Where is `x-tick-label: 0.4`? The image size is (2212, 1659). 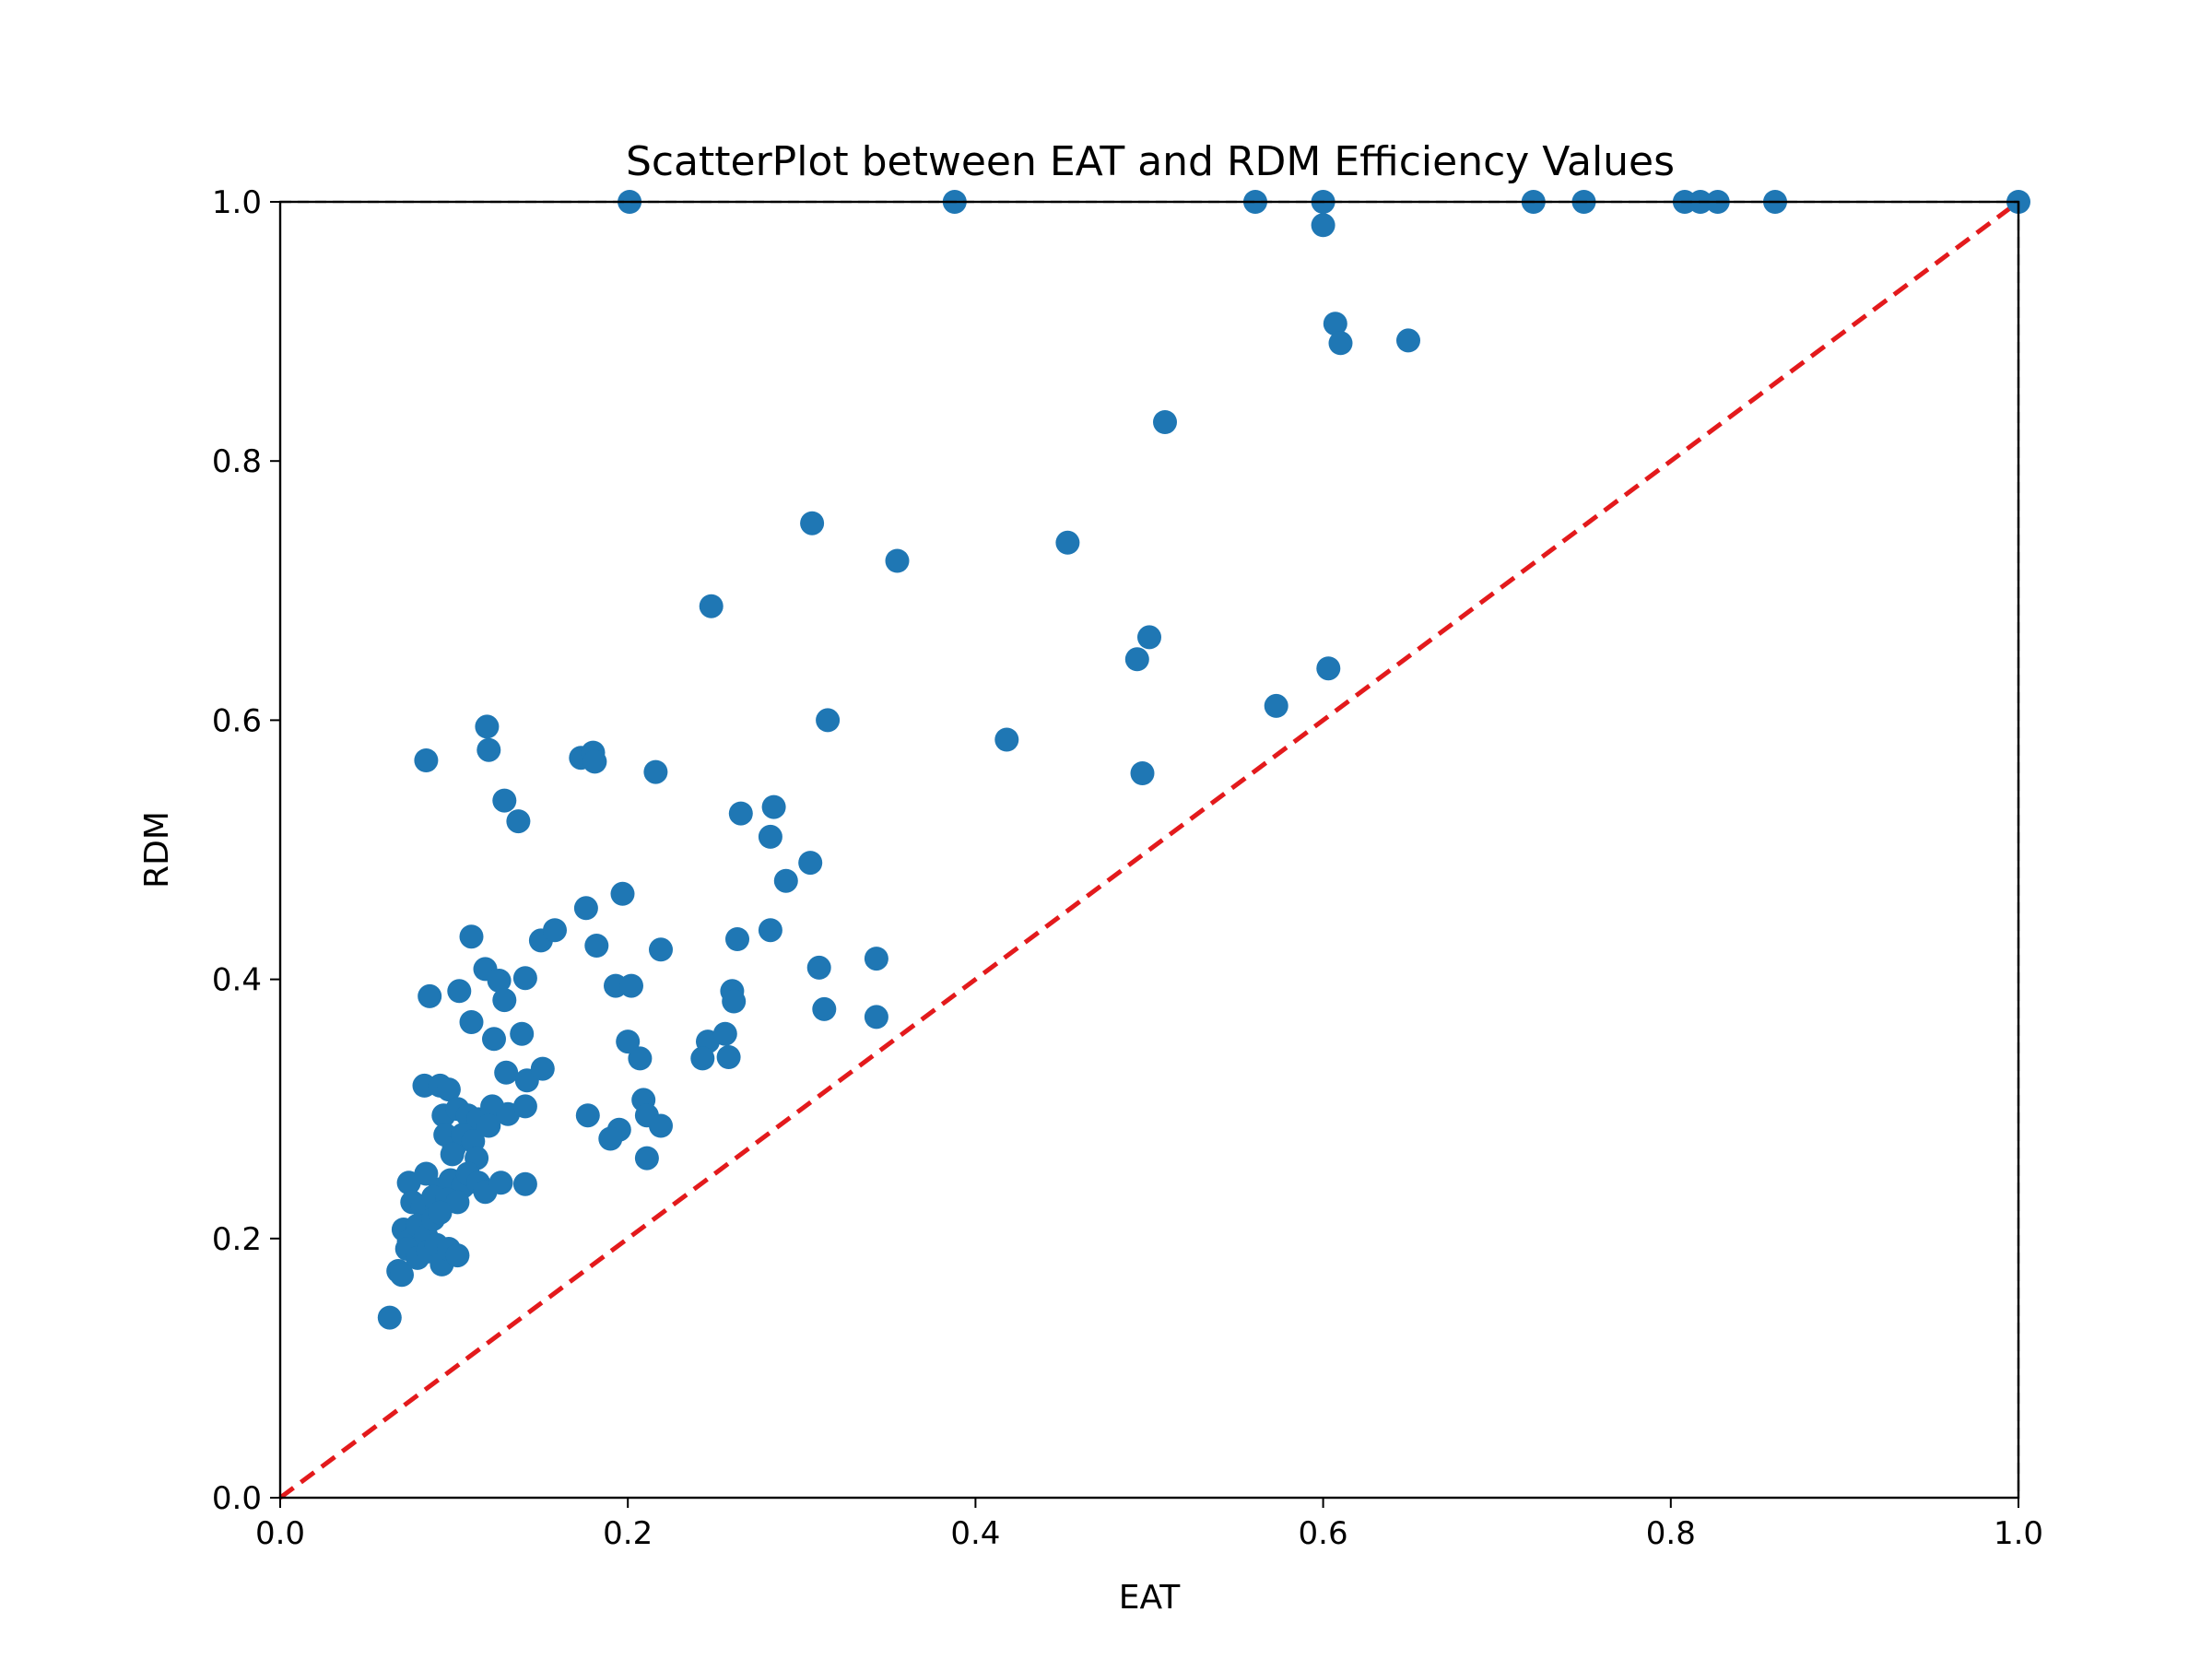
x-tick-label: 0.4 is located at coordinates (975, 1533).